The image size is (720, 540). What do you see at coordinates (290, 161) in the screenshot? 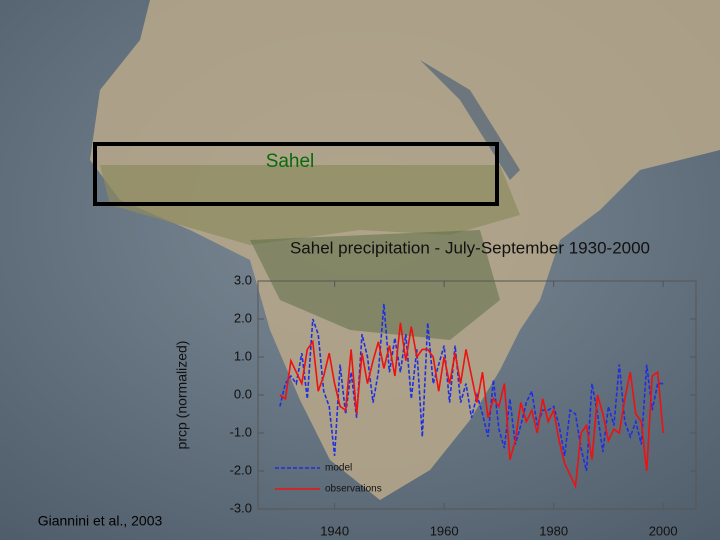
I see `sahel-label: Sahel` at bounding box center [290, 161].